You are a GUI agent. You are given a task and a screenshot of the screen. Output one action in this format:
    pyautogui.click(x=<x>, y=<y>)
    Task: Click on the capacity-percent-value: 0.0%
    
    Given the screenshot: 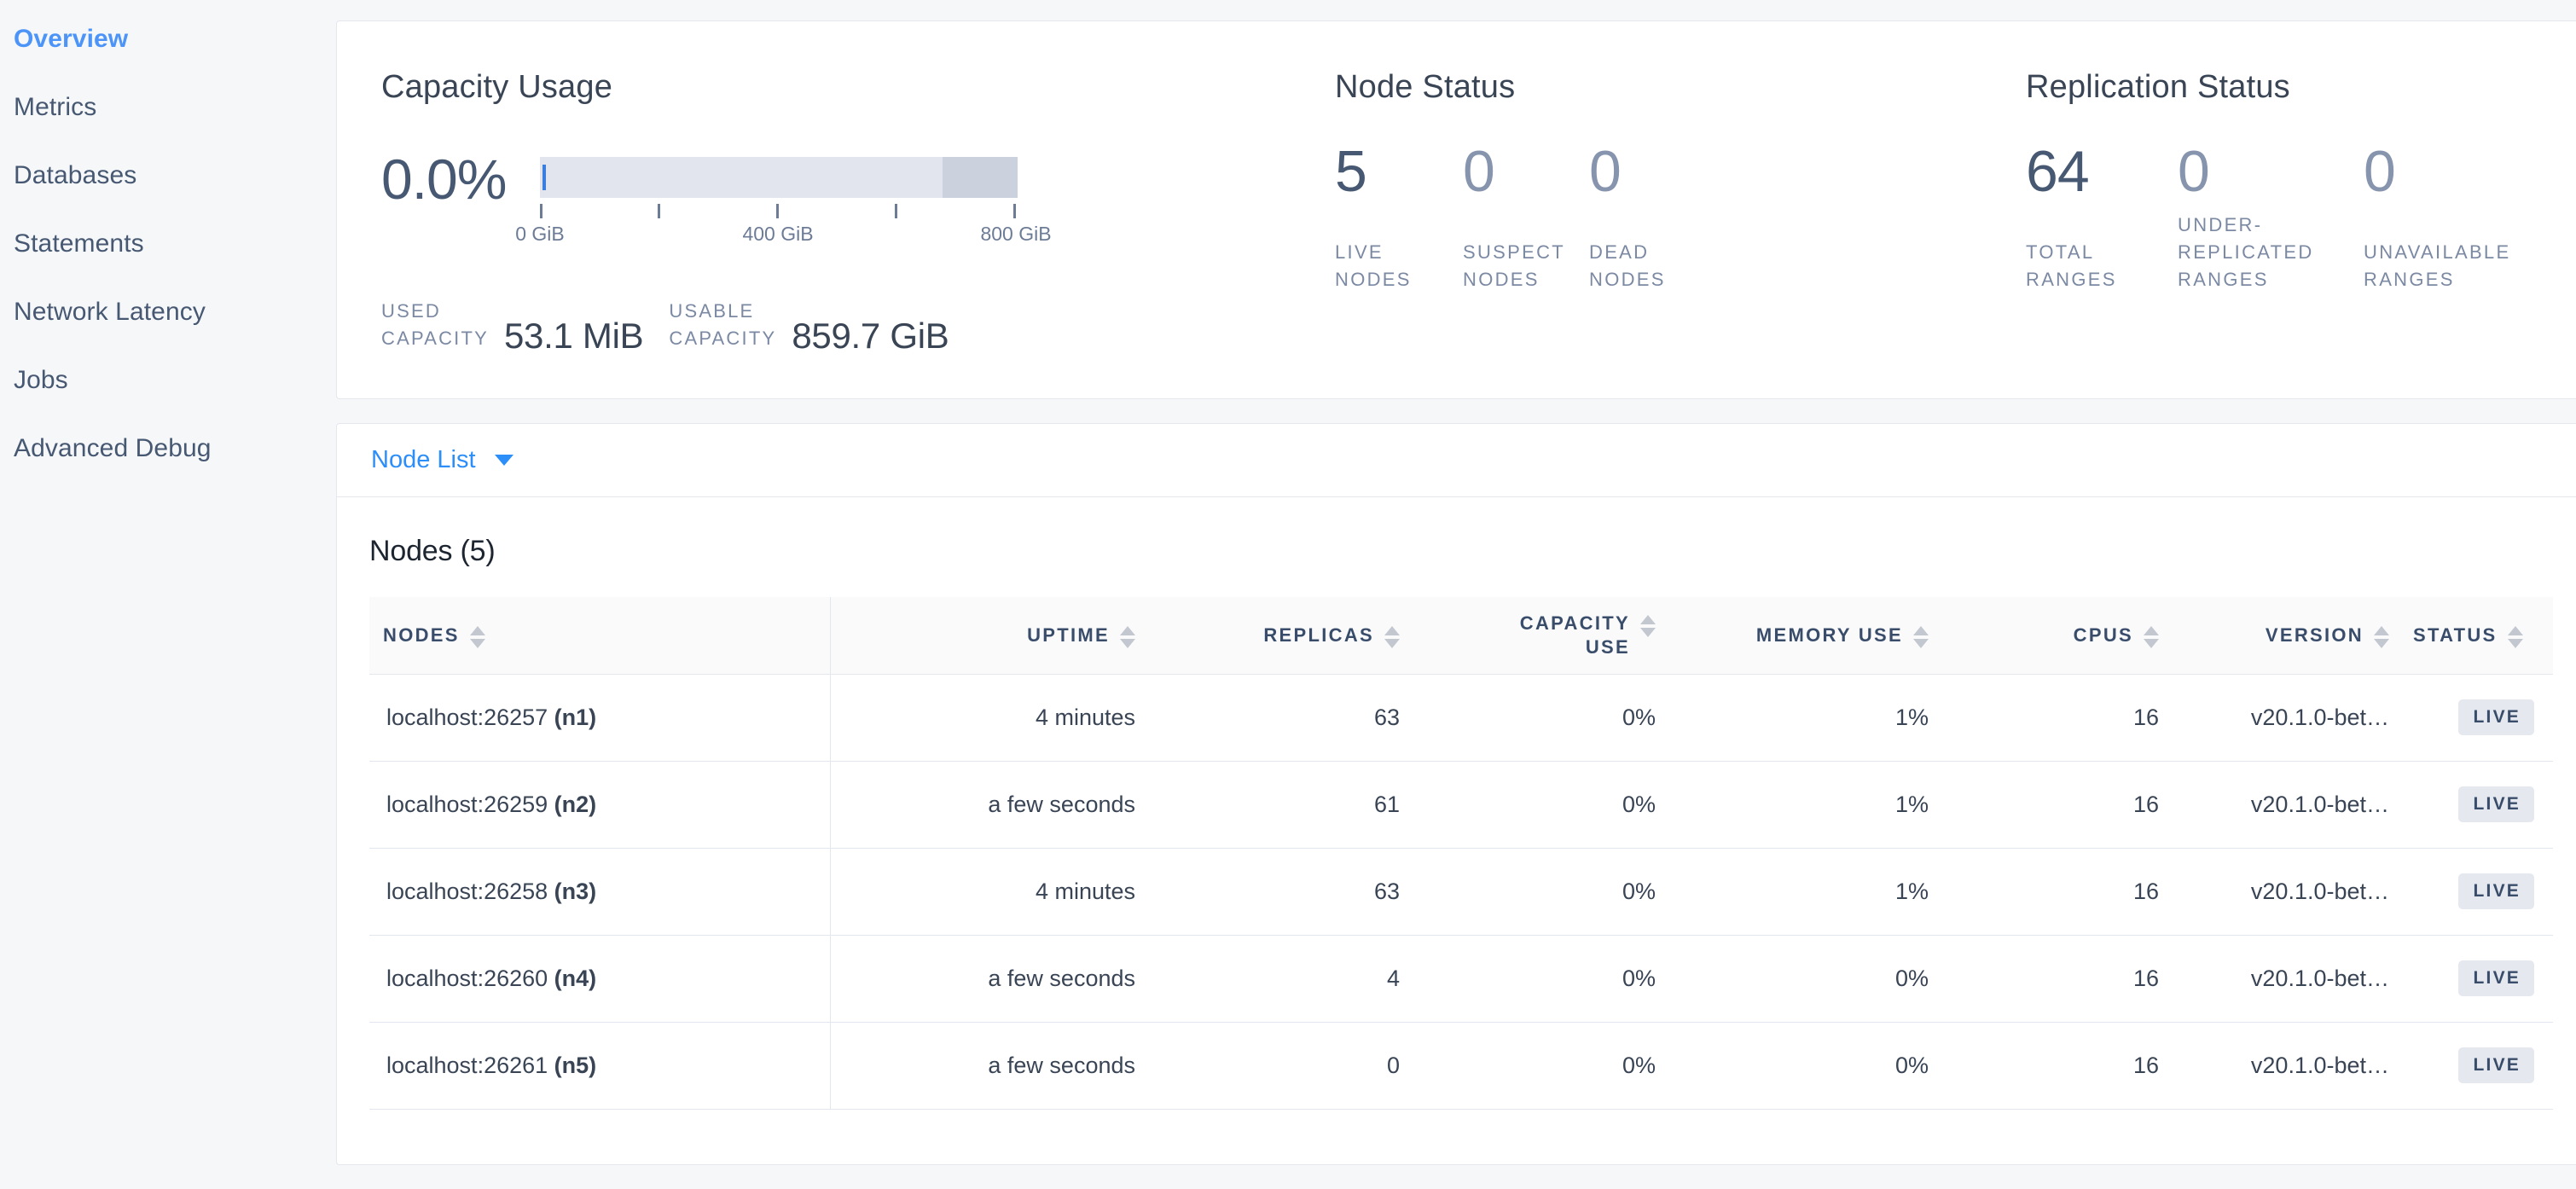 What is the action you would take?
    pyautogui.click(x=444, y=179)
    